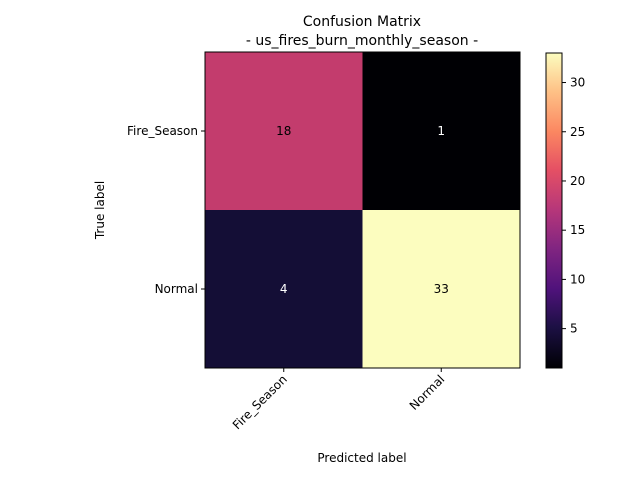 The width and height of the screenshot is (640, 484). What do you see at coordinates (176, 289) in the screenshot?
I see `y-tick-label: Normal` at bounding box center [176, 289].